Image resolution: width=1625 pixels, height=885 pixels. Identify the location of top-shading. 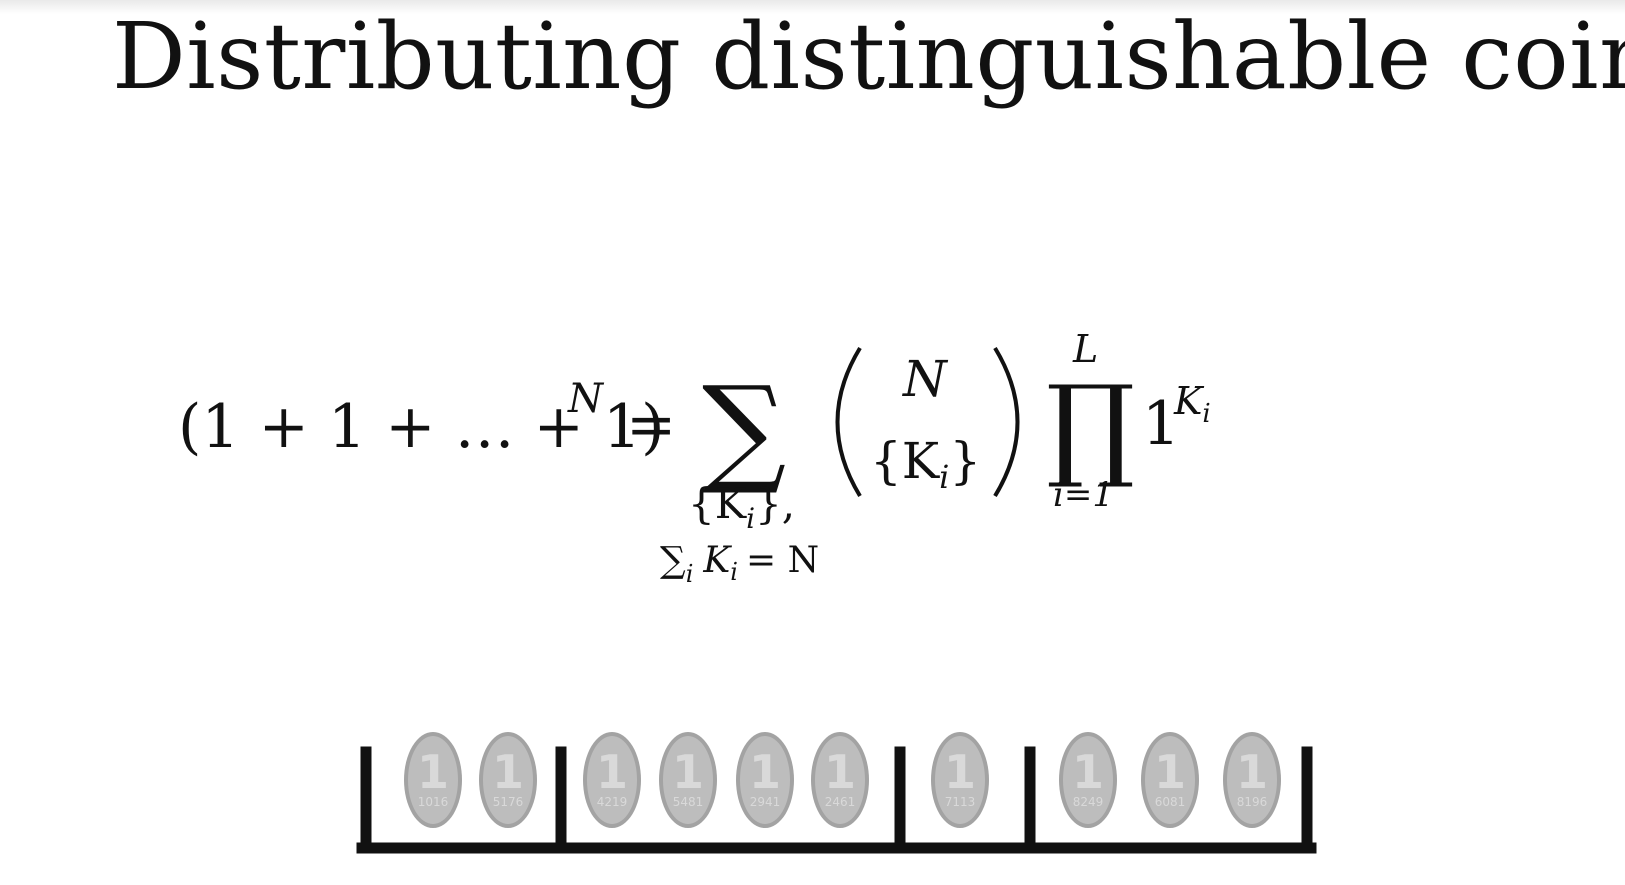
(812, 7).